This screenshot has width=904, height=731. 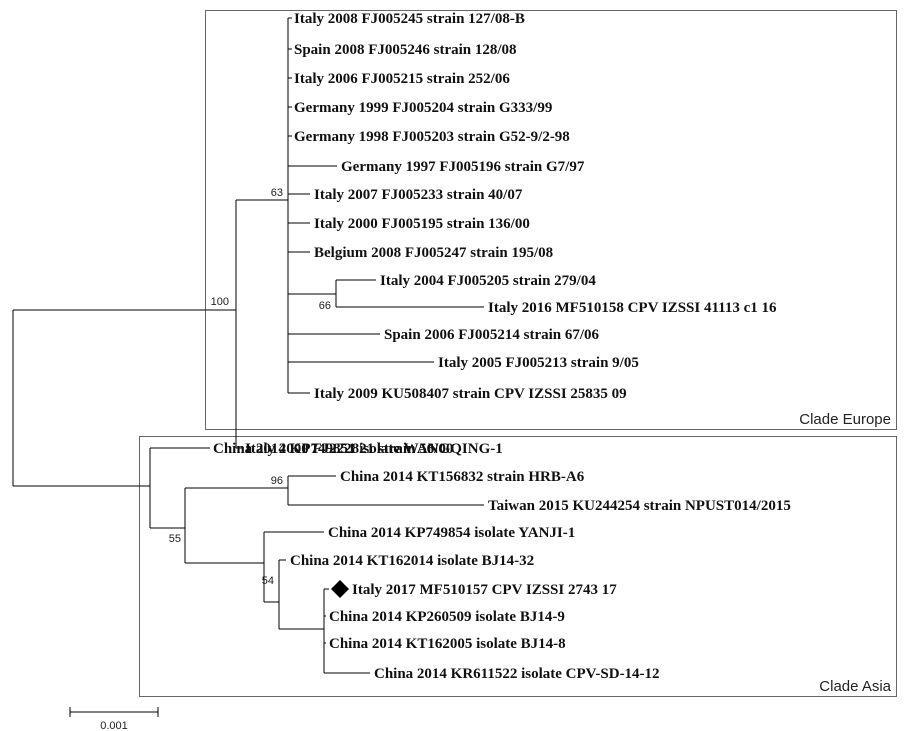 I want to click on bootstrap-europe-root: 100, so click(x=220, y=302).